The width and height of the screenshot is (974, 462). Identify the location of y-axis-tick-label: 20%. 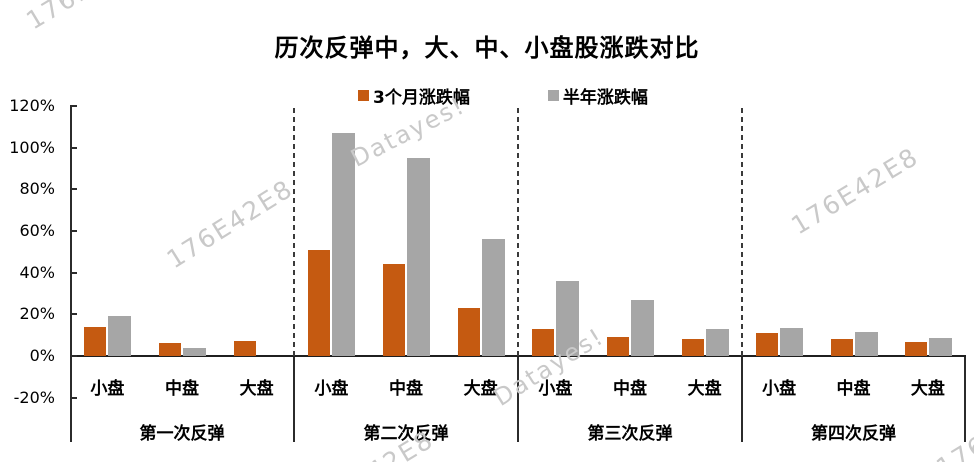
(37, 314).